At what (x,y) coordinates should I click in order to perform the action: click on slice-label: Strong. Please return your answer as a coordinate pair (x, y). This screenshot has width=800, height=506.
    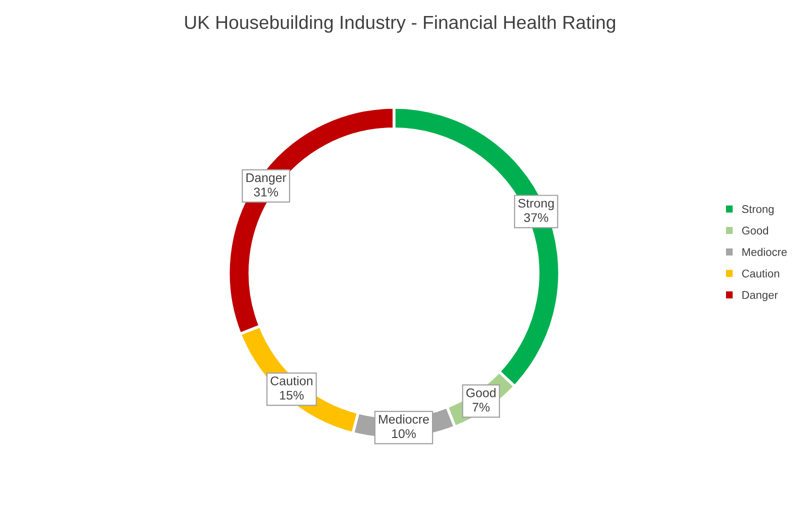
    Looking at the image, I should click on (536, 204).